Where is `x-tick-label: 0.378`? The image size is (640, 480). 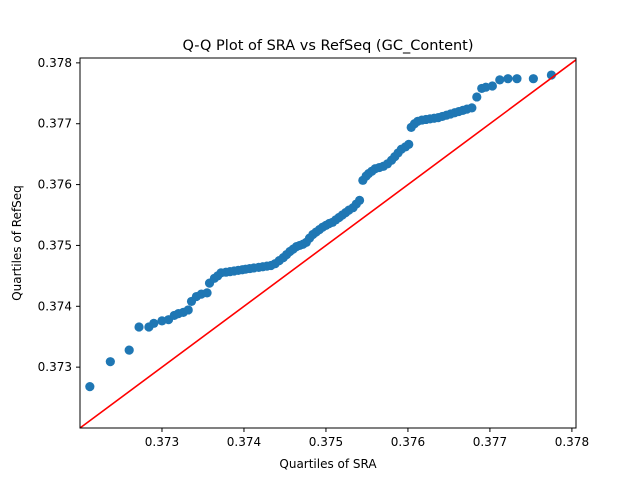 x-tick-label: 0.378 is located at coordinates (572, 442).